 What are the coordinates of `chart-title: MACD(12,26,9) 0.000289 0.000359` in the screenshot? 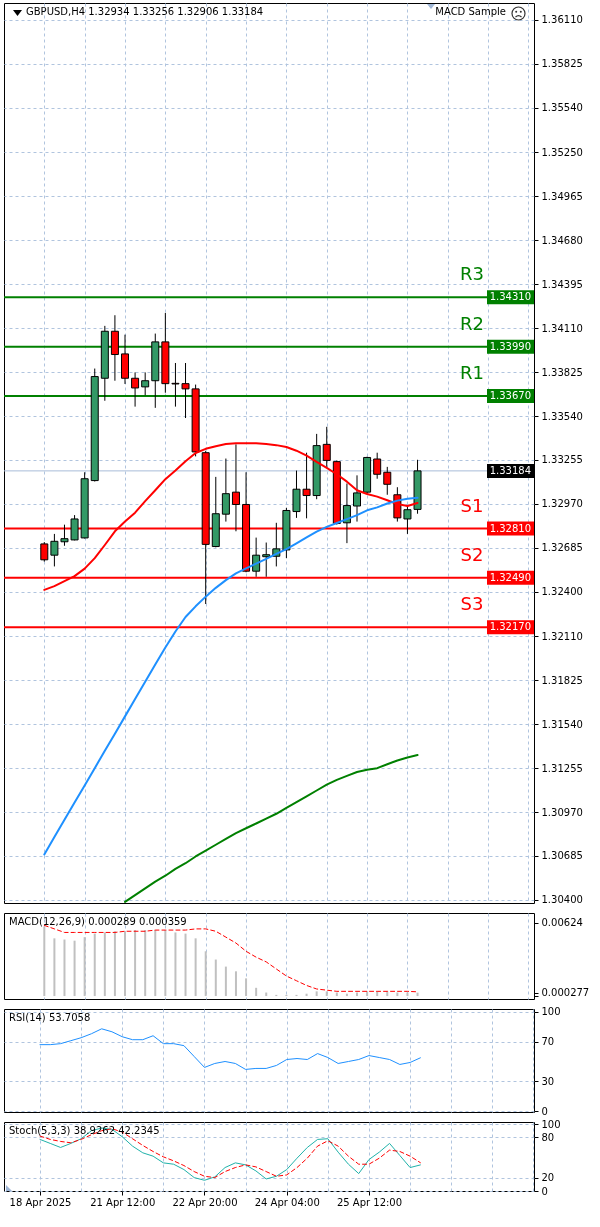 It's located at (98, 921).